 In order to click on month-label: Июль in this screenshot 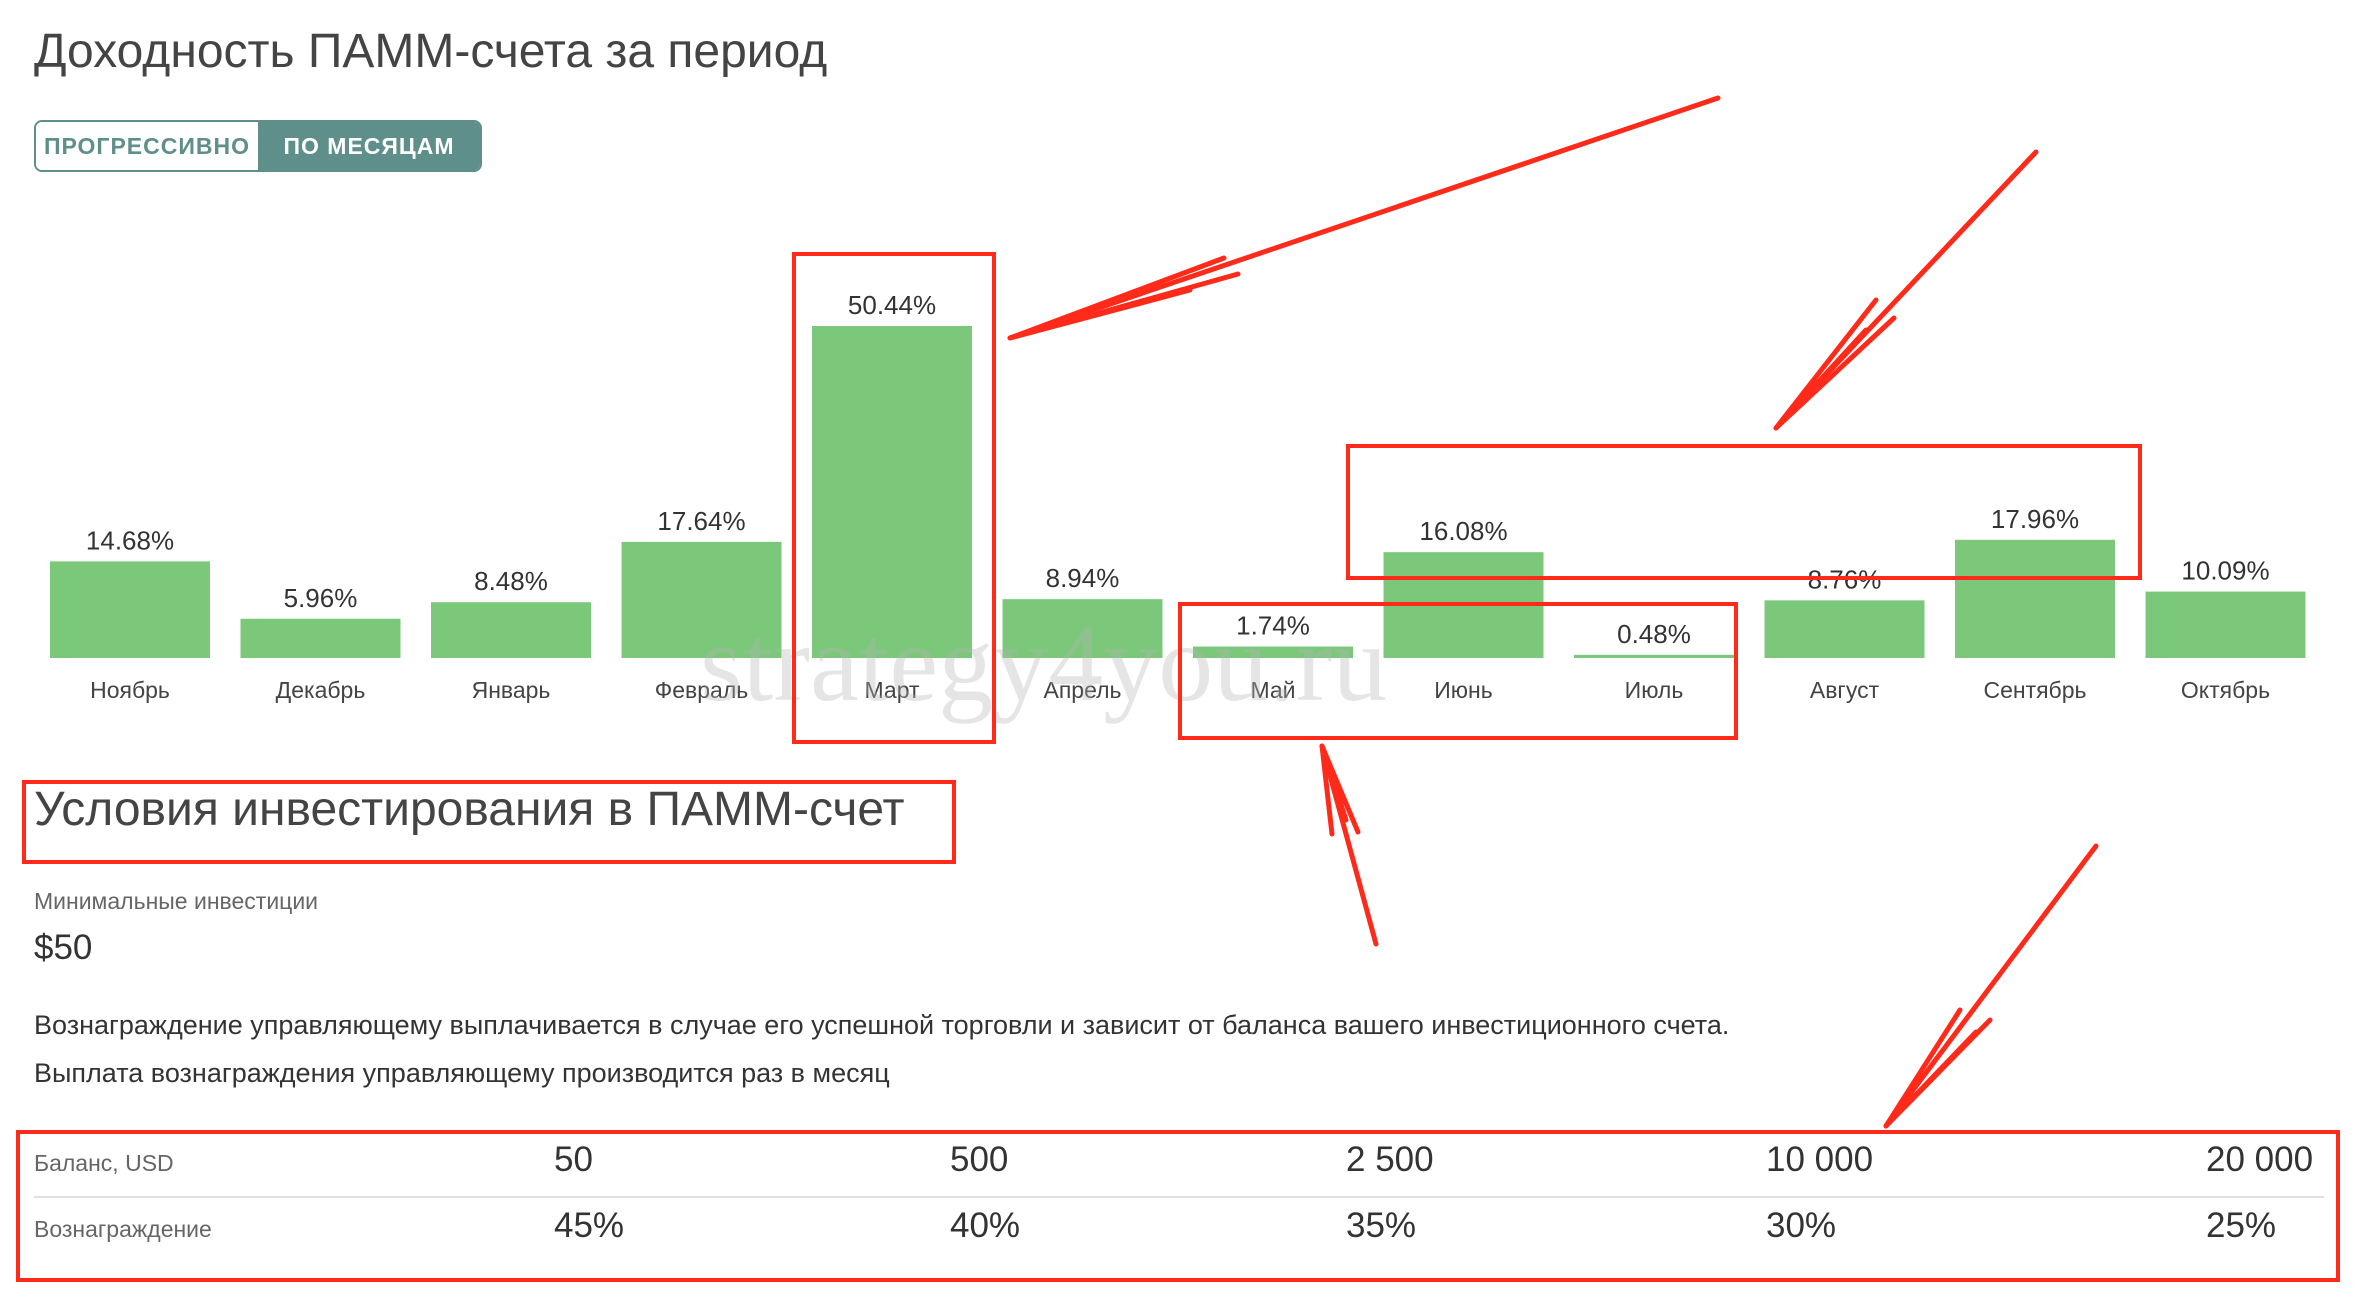, I will do `click(1654, 690)`.